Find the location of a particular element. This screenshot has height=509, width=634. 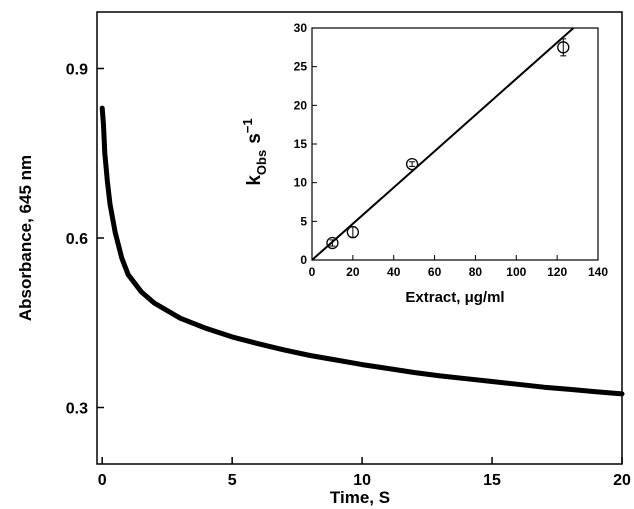

main-y-tick-label: 0.9 is located at coordinates (77, 70).